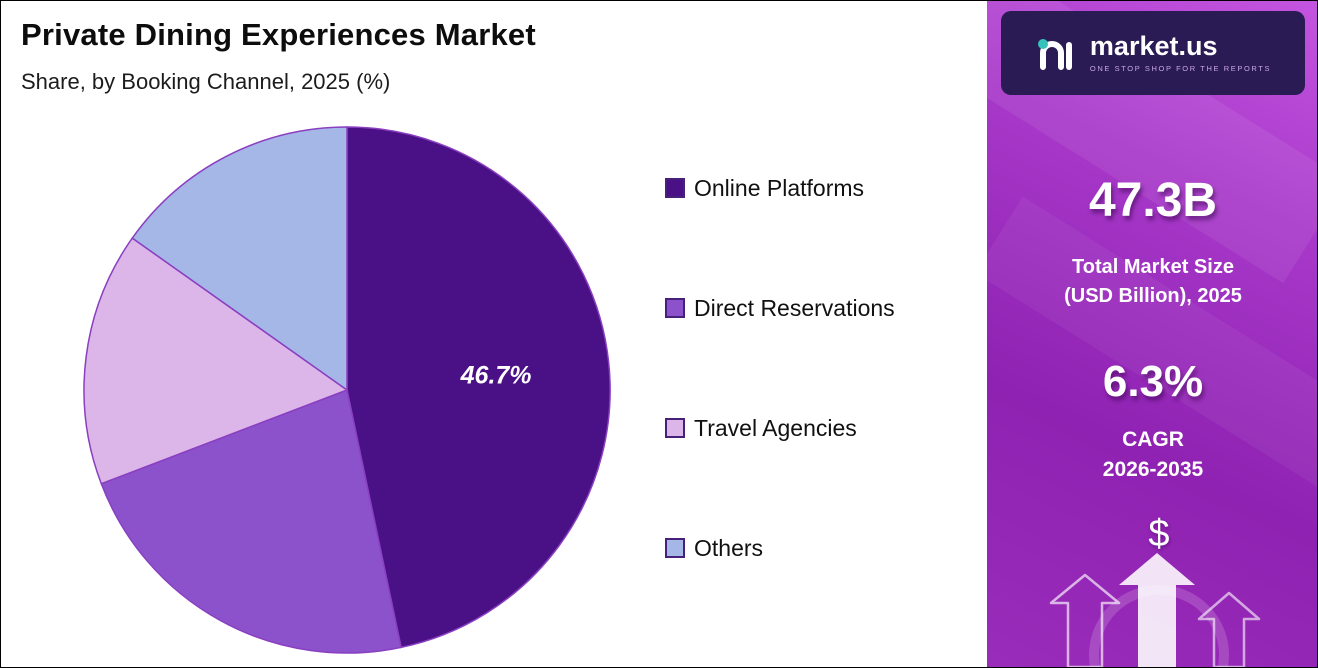 This screenshot has height=668, width=1318. I want to click on dollar-icon: $, so click(1159, 534).